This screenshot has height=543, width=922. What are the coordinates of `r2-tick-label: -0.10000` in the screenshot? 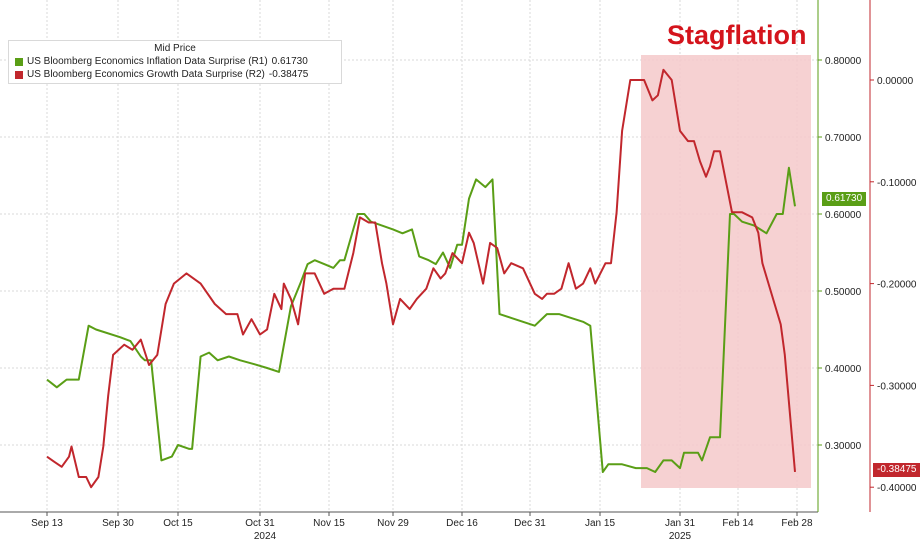 It's located at (897, 183).